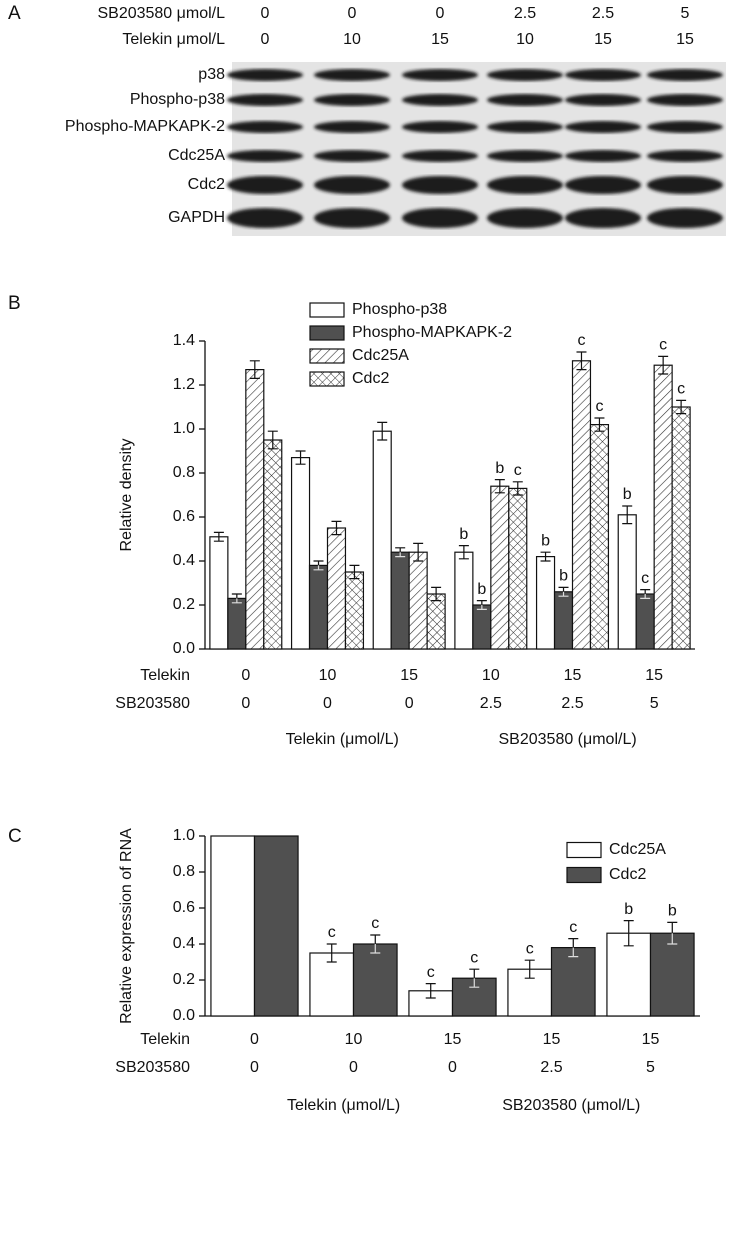  I want to click on condition-label: Telekin μmol/L, so click(173, 39).